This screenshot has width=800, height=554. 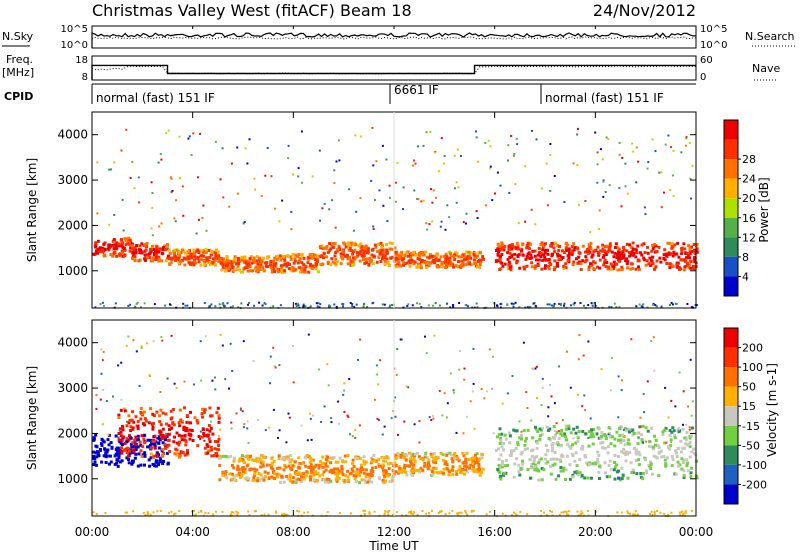 What do you see at coordinates (72, 271) in the screenshot?
I see `y-tick-label: 1000` at bounding box center [72, 271].